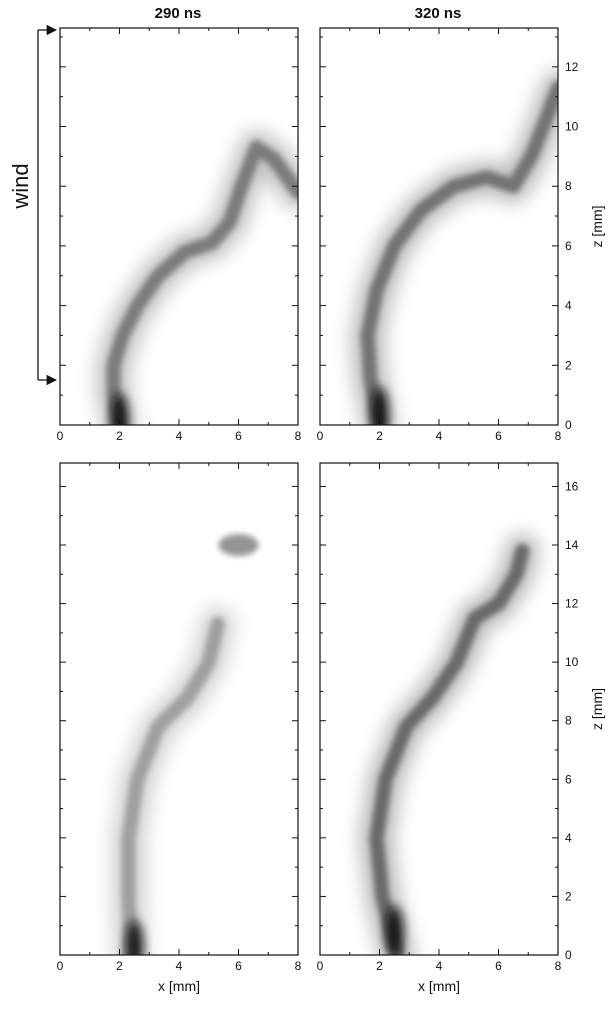 Image resolution: width=614 pixels, height=1015 pixels. Describe the element at coordinates (20, 186) in the screenshot. I see `wind-label: wind` at that location.